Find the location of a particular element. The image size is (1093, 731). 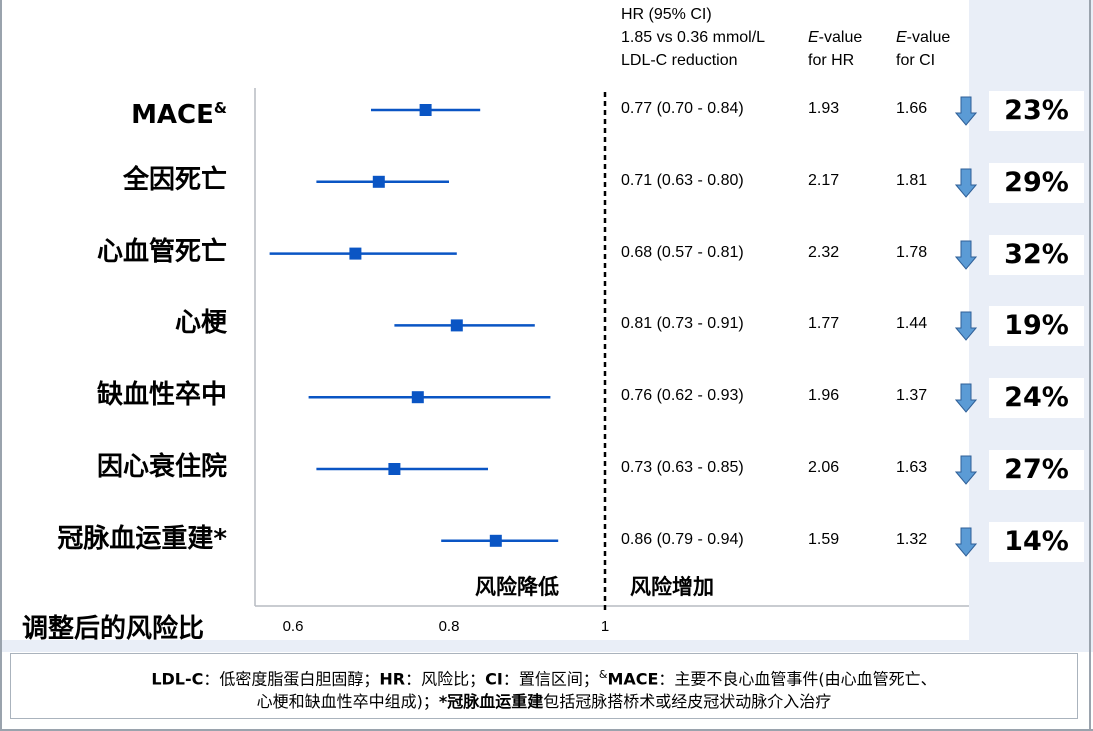

risk-increase-label: 风险增加 is located at coordinates (672, 587).